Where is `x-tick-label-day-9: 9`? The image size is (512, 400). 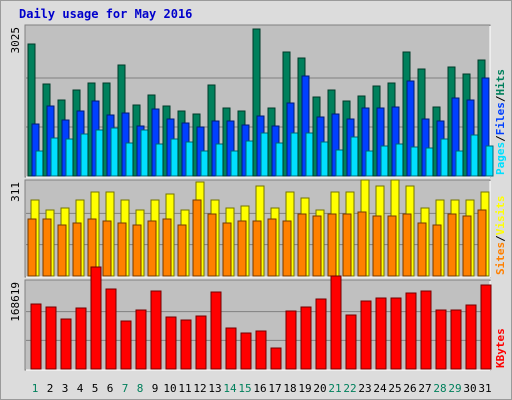 x-tick-label-day-9: 9 is located at coordinates (155, 388).